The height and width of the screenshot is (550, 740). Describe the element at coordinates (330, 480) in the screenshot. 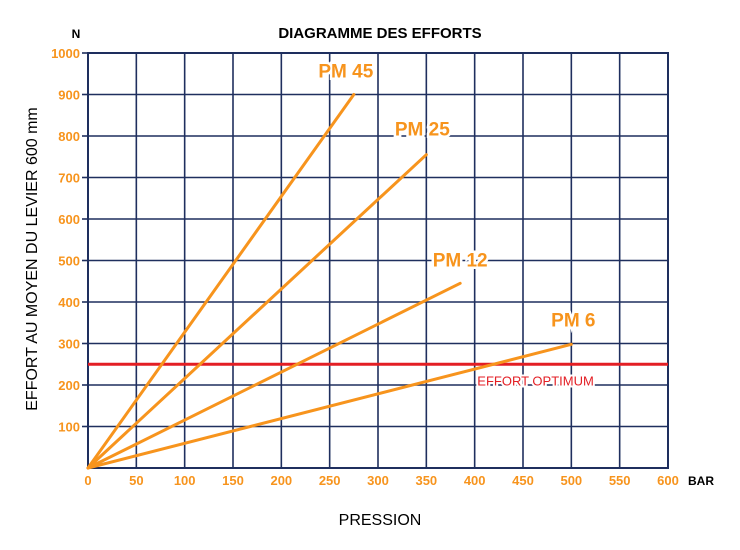

I see `x-tick-label: 250` at that location.